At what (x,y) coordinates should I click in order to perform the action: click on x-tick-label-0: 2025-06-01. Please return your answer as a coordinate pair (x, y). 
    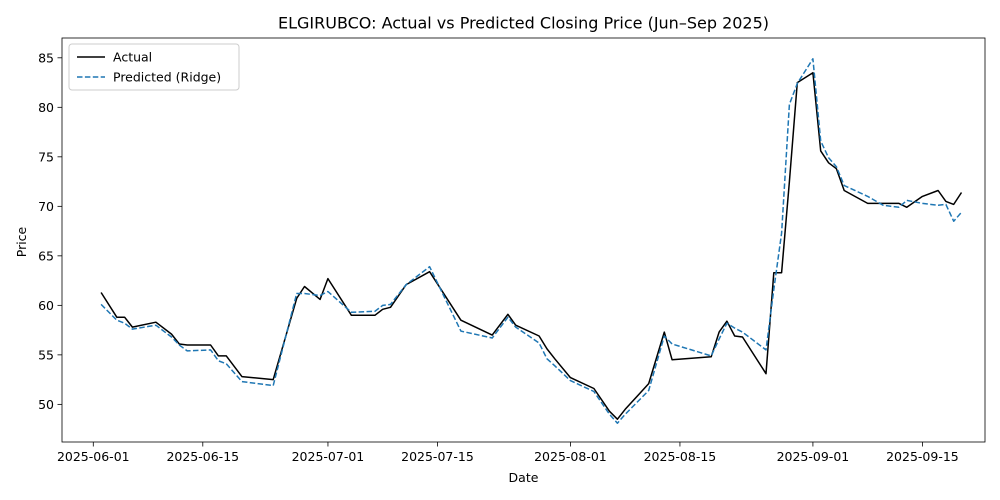
    Looking at the image, I should click on (93, 456).